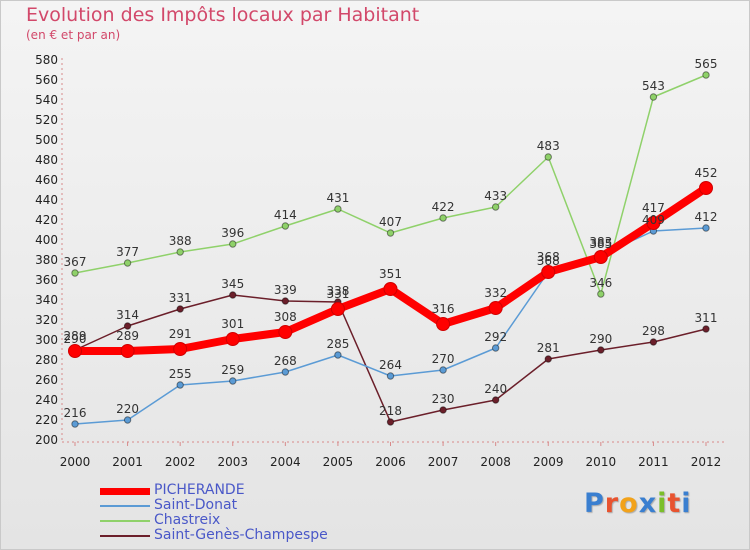  Describe the element at coordinates (127, 315) in the screenshot. I see `data-label: 314` at that location.